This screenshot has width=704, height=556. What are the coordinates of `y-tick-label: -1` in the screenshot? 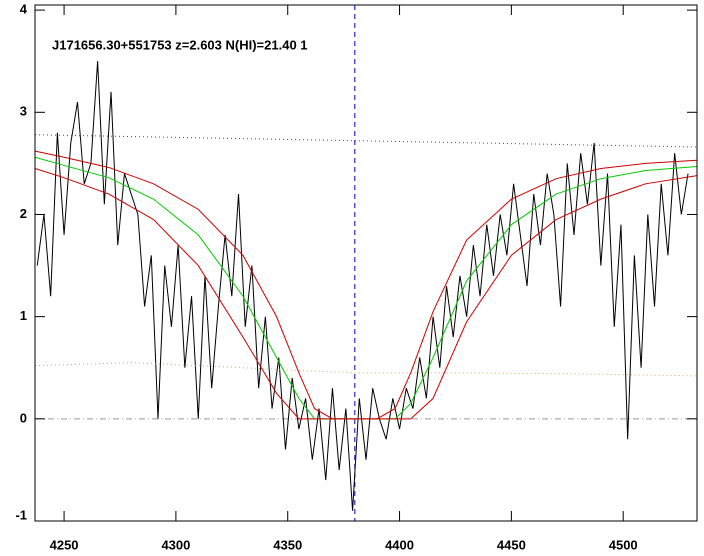 It's located at (21, 514).